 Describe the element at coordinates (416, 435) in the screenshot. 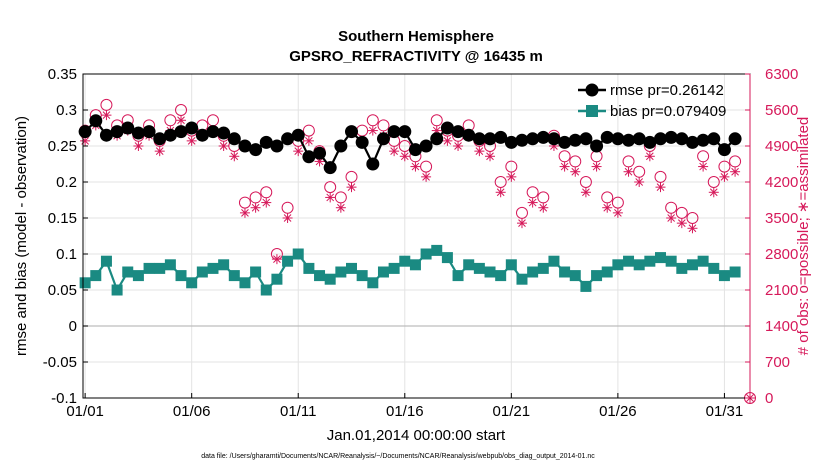

I see `x-axis-label: Jan.01,2014 00:00:00 start` at that location.